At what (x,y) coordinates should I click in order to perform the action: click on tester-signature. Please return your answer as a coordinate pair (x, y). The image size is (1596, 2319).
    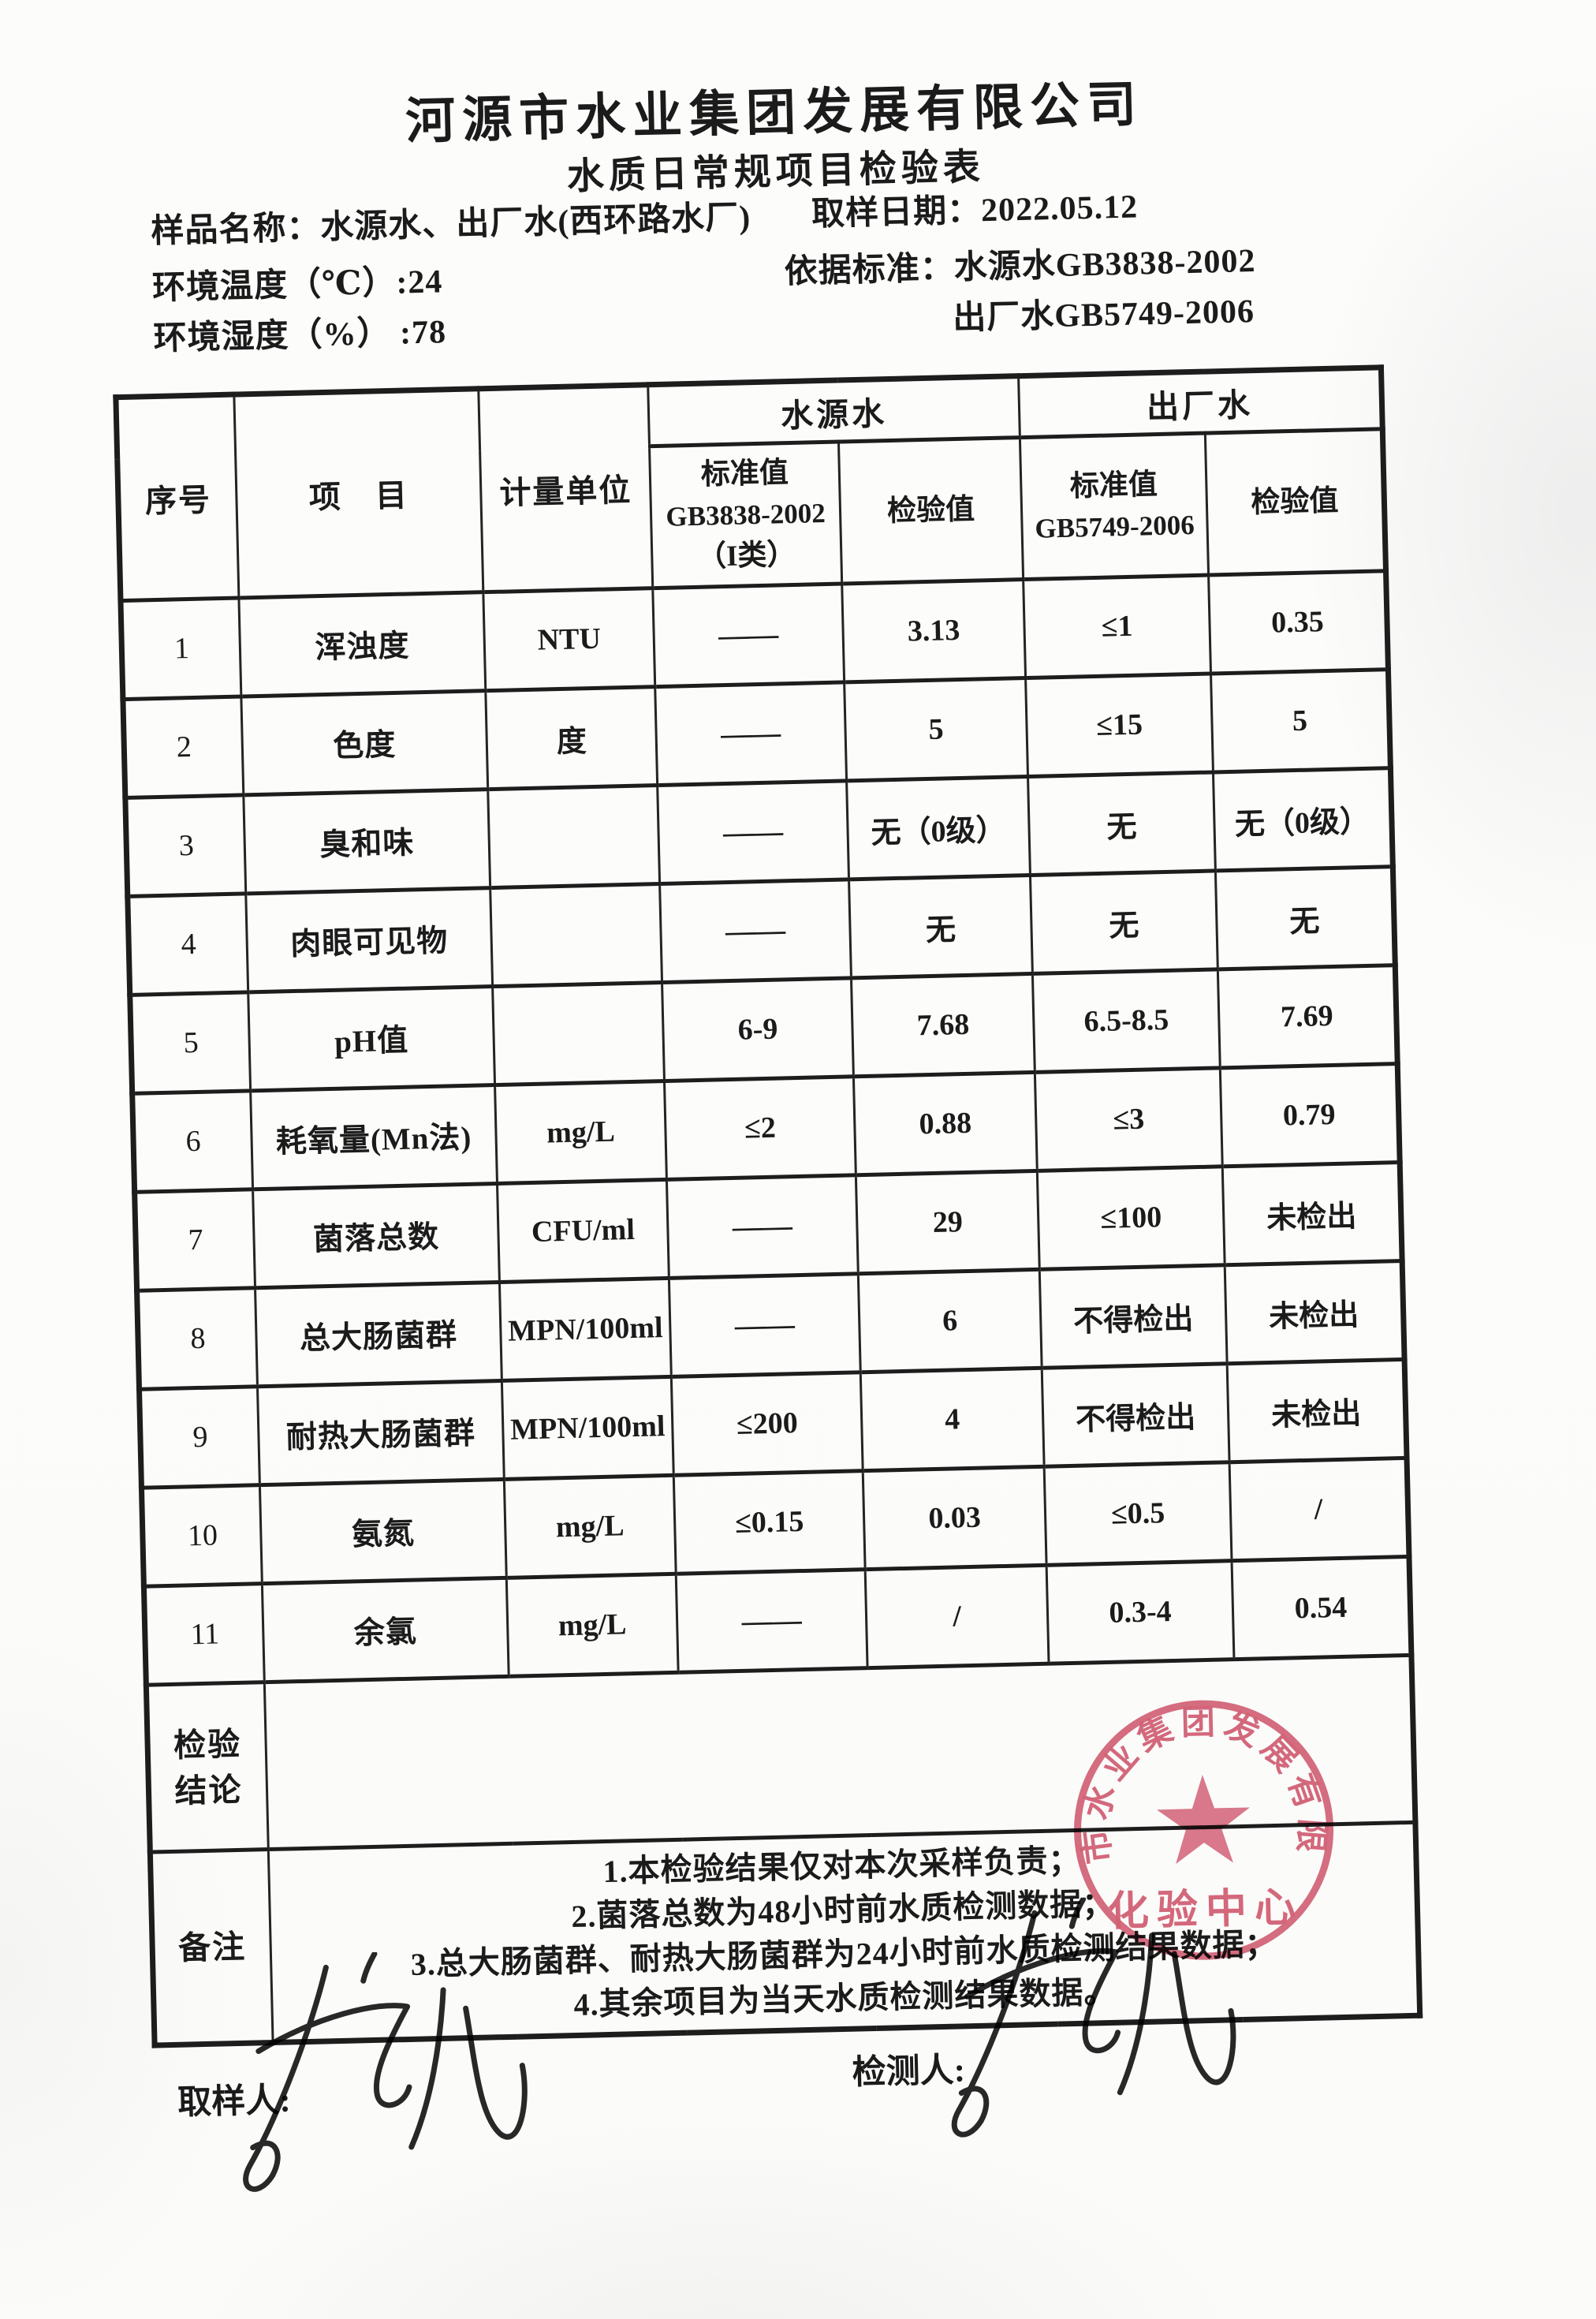
    Looking at the image, I should click on (1093, 2017).